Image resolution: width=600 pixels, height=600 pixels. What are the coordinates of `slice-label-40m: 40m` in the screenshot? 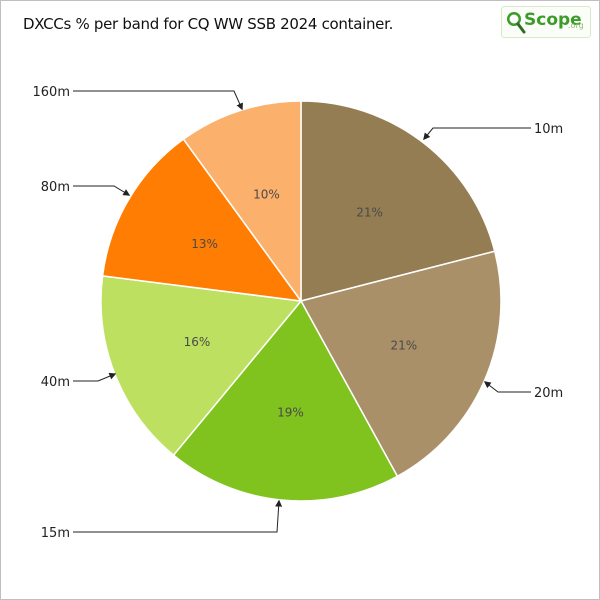 It's located at (55, 382).